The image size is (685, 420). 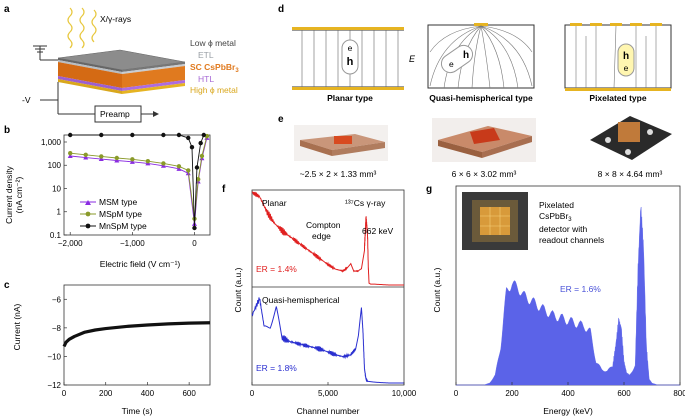 I want to click on panel-d-letter: d, so click(x=281, y=9).